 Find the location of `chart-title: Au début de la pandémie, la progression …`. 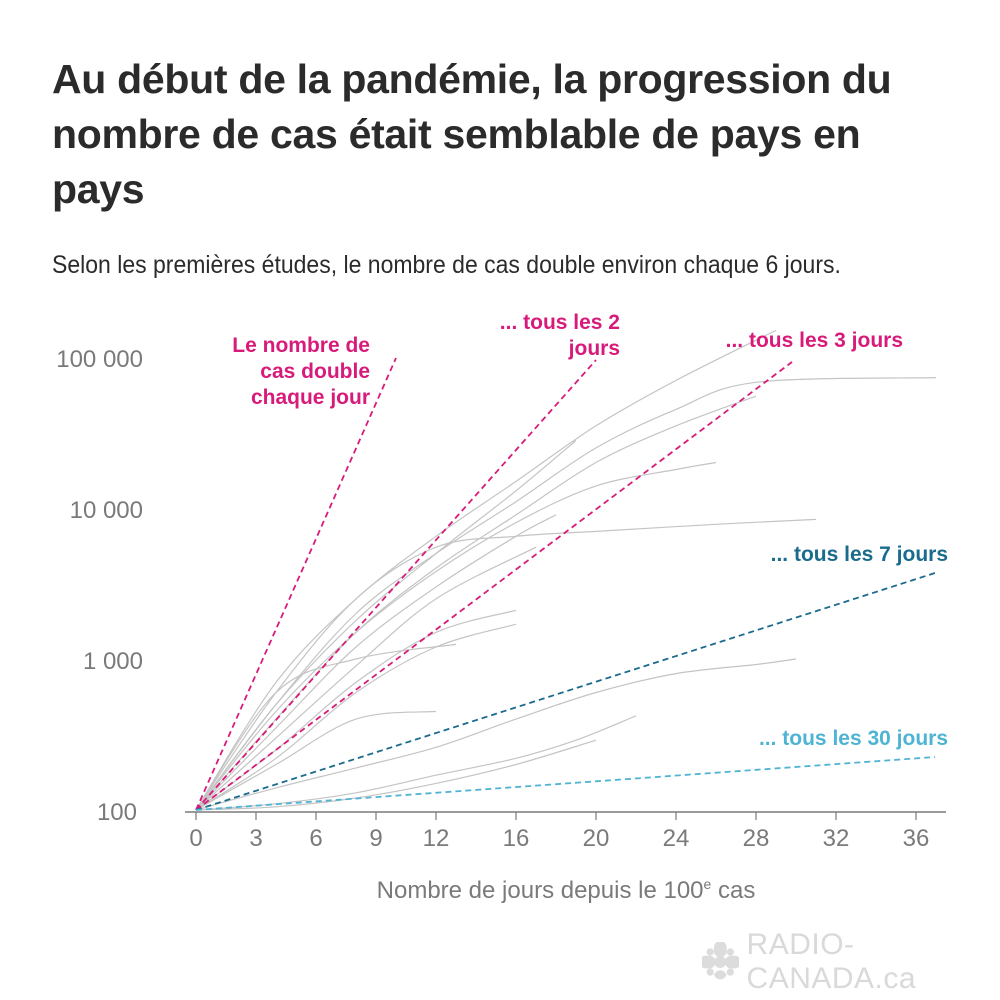

chart-title: Au début de la pandémie, la progression … is located at coordinates (472, 134).